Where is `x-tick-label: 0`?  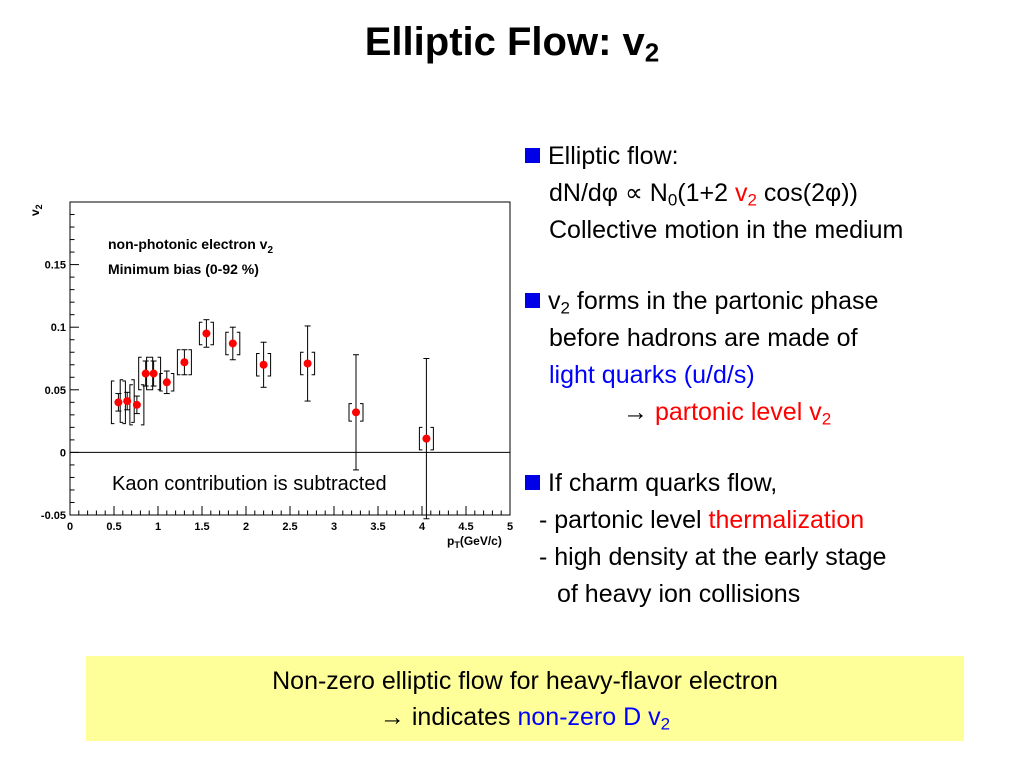 x-tick-label: 0 is located at coordinates (70, 527).